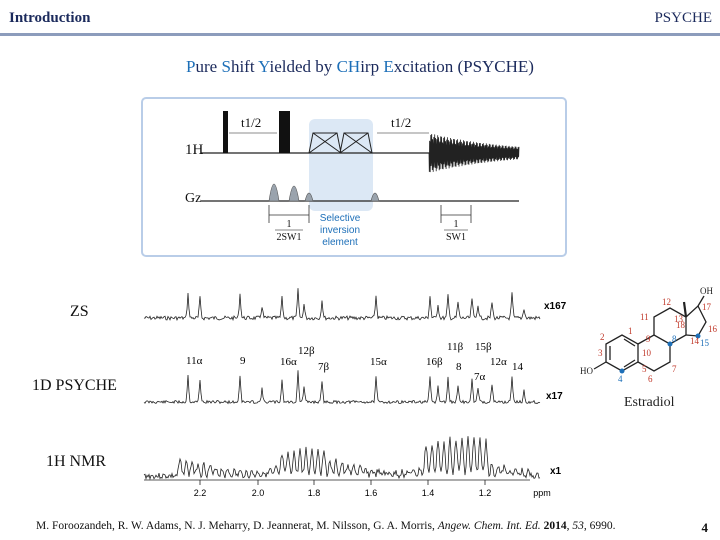 The image size is (720, 540). Describe the element at coordinates (455, 347) in the screenshot. I see `peak-label: 11β` at that location.